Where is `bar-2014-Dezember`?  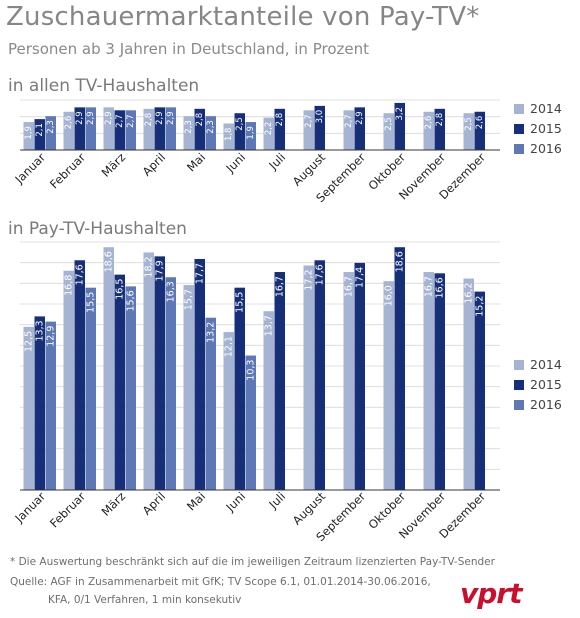 bar-2014-Dezember is located at coordinates (468, 384).